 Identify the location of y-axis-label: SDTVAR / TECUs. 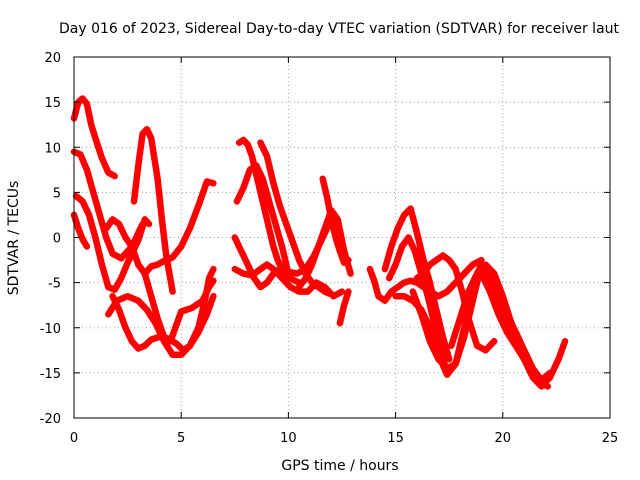
(14, 238).